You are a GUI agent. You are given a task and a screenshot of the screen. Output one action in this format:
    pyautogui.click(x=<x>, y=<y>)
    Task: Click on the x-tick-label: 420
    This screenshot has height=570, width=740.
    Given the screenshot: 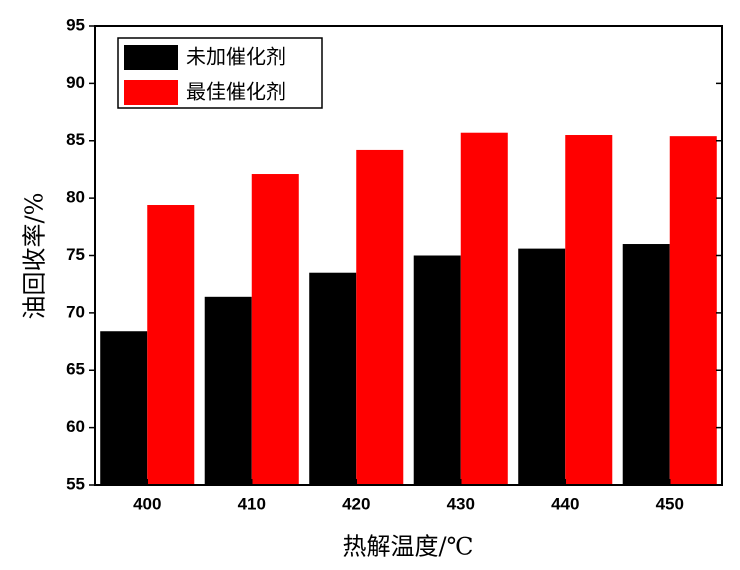 What is the action you would take?
    pyautogui.click(x=356, y=503)
    